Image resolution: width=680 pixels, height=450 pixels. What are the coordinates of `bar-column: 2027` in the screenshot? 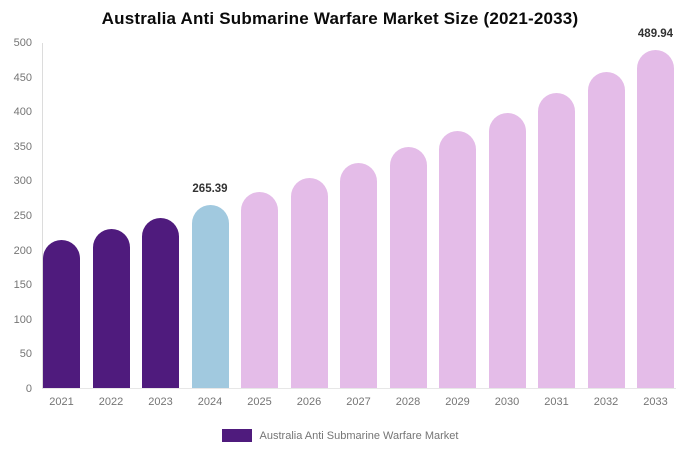 It's located at (358, 225).